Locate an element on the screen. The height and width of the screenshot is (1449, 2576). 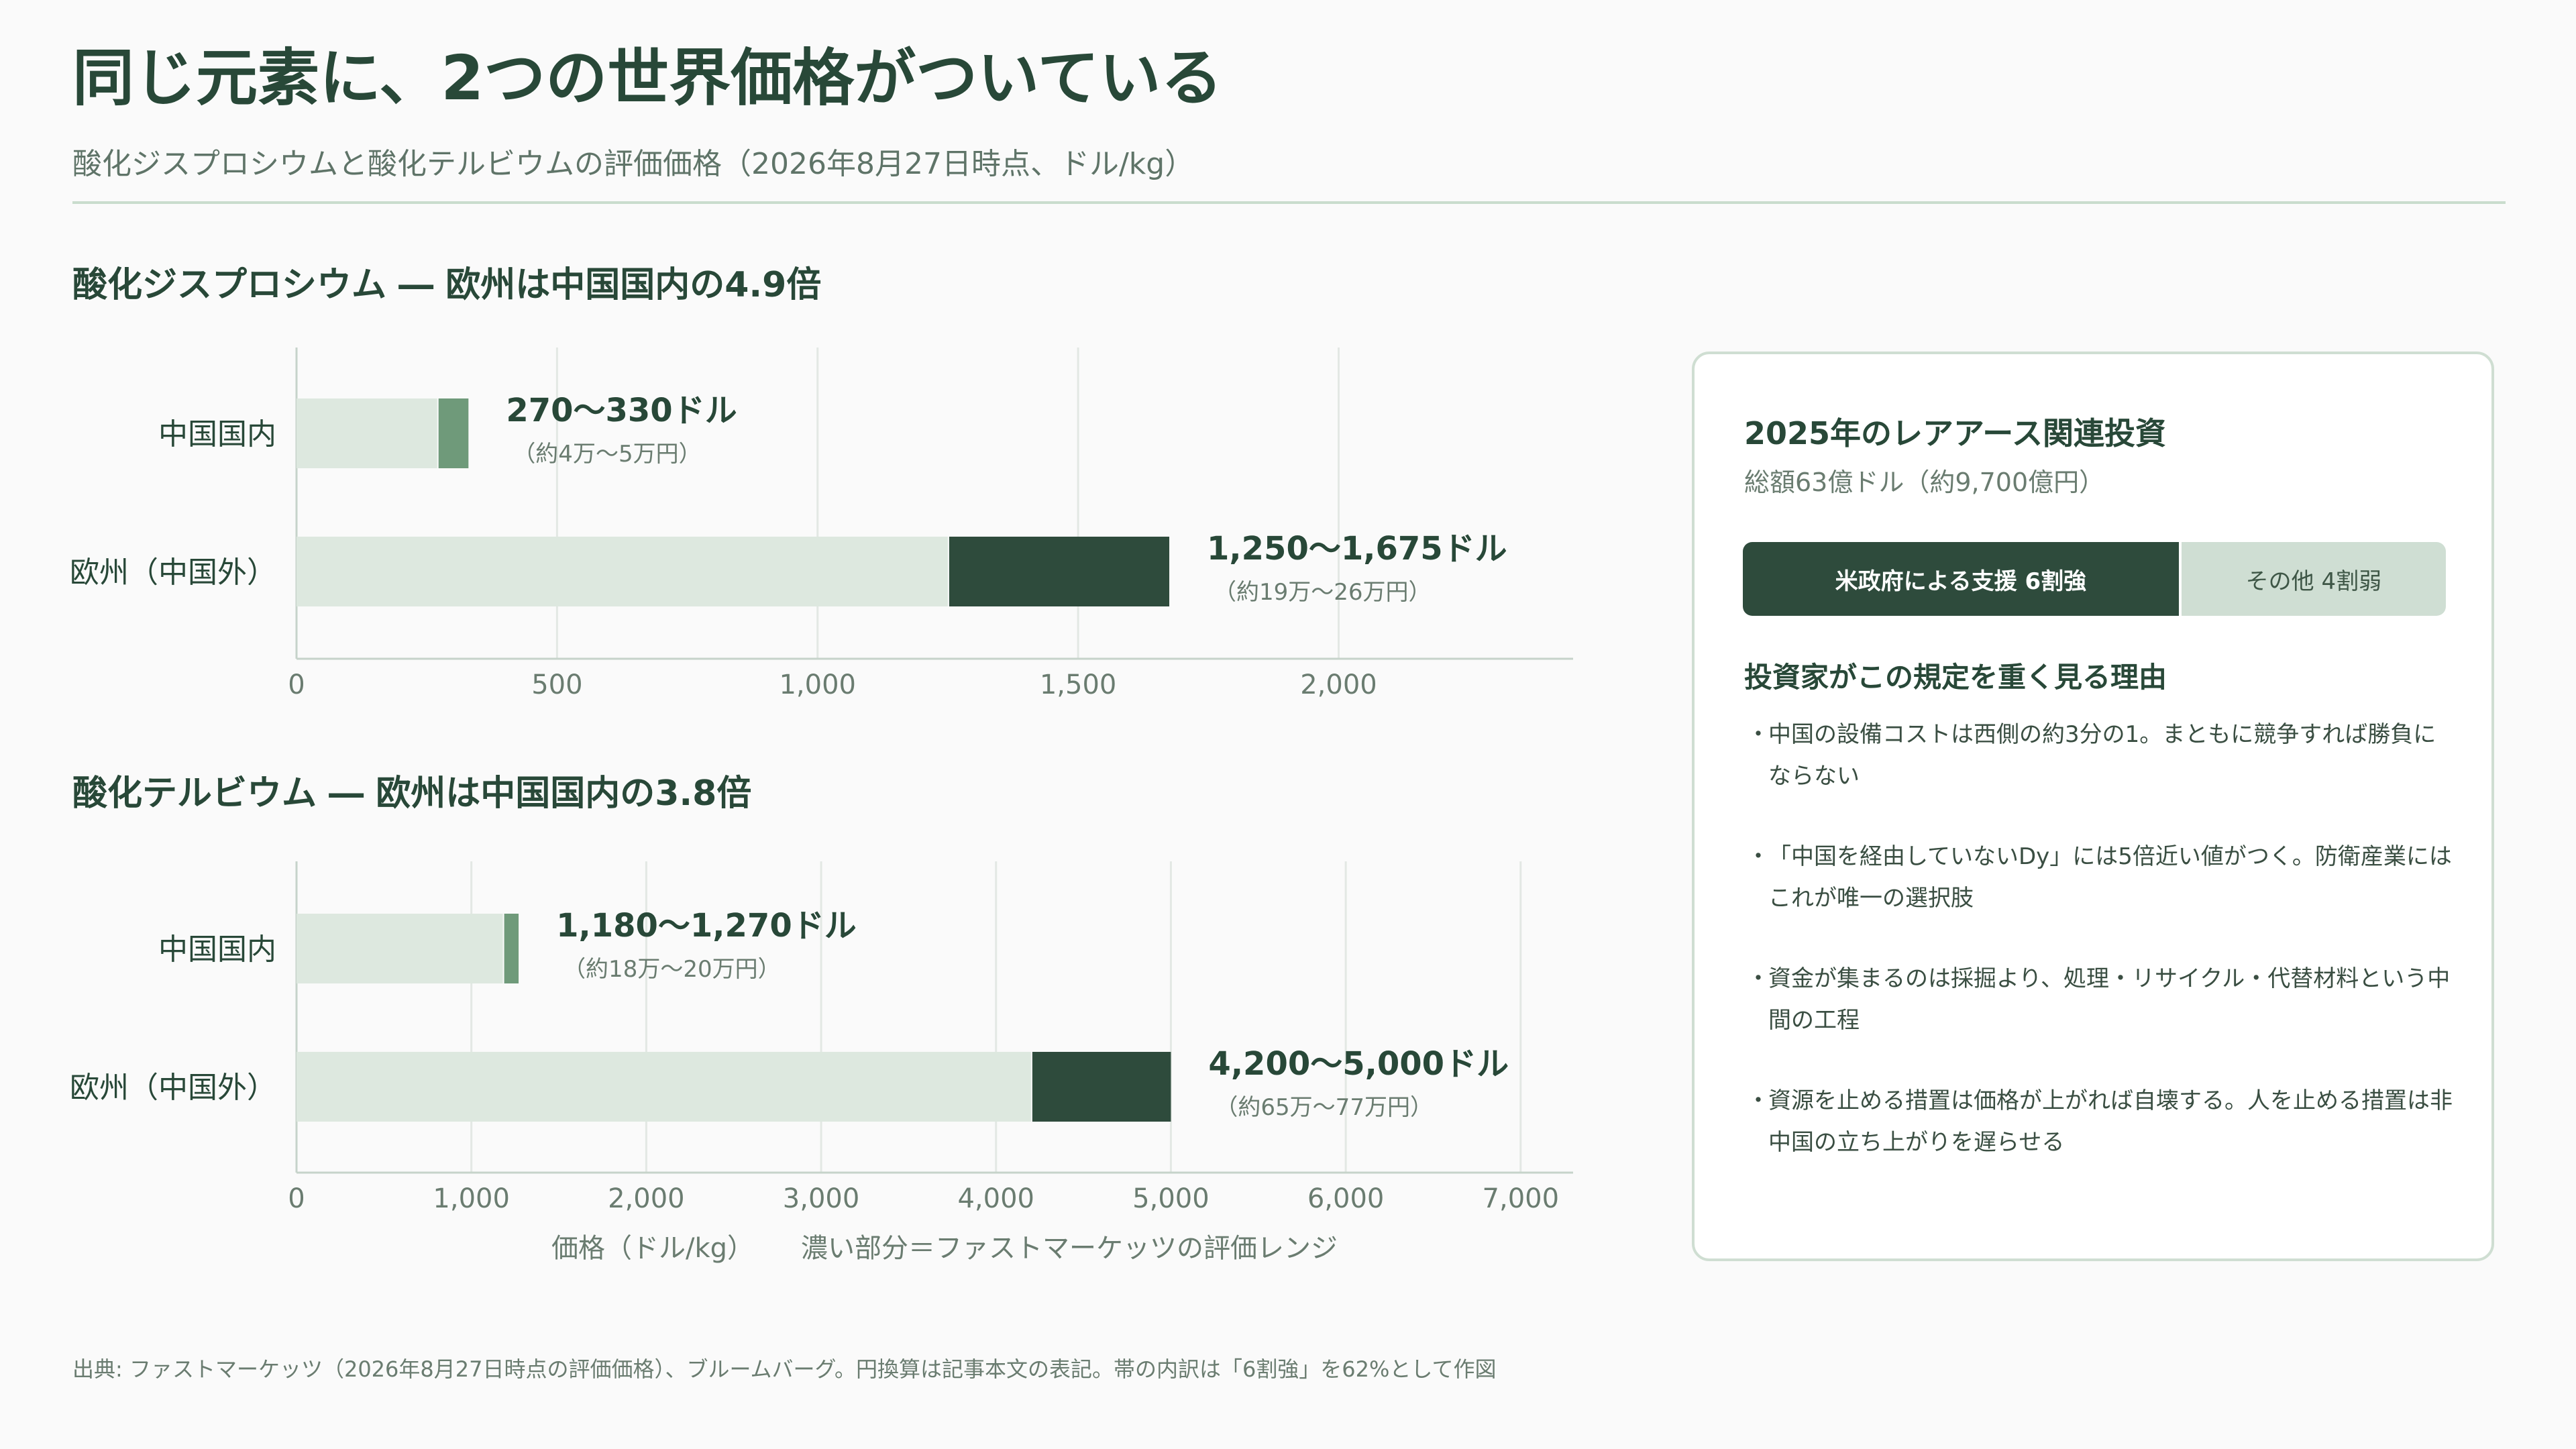
reason-item: ・資金が集まるのは採掘より、処理・リサイクル・代替材料という中間の工程 is located at coordinates (2099, 999).